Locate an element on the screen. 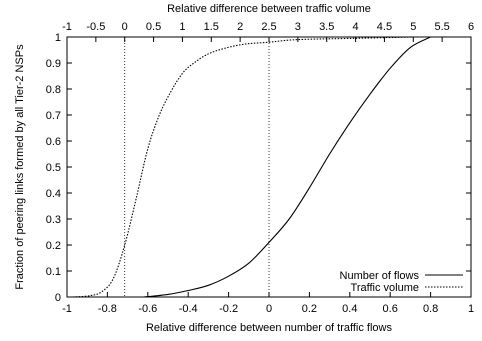  x2-tick-label: 3 is located at coordinates (298, 27).